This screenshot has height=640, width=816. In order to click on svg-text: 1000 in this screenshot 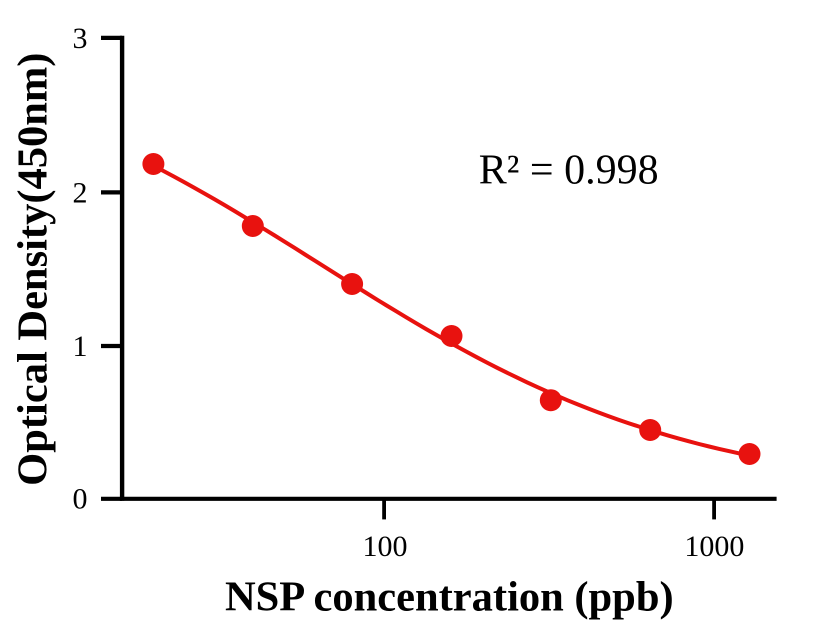, I will do `click(714, 546)`.